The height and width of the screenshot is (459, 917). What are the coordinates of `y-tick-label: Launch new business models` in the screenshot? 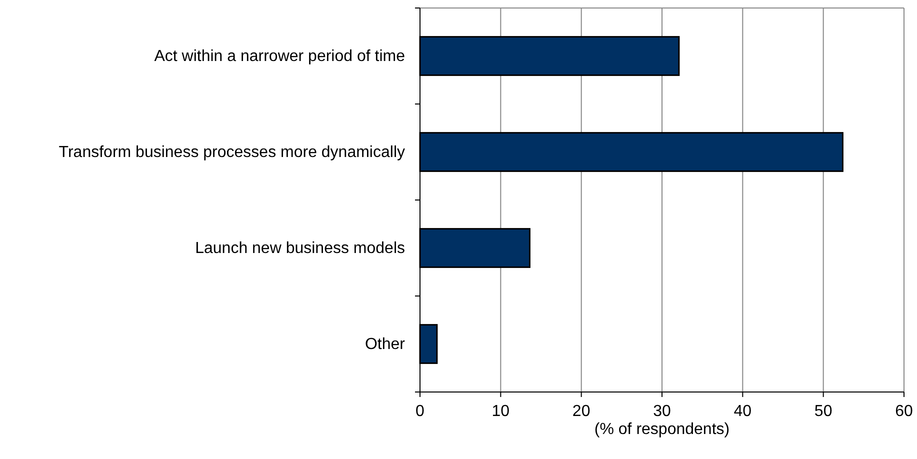 It's located at (300, 248).